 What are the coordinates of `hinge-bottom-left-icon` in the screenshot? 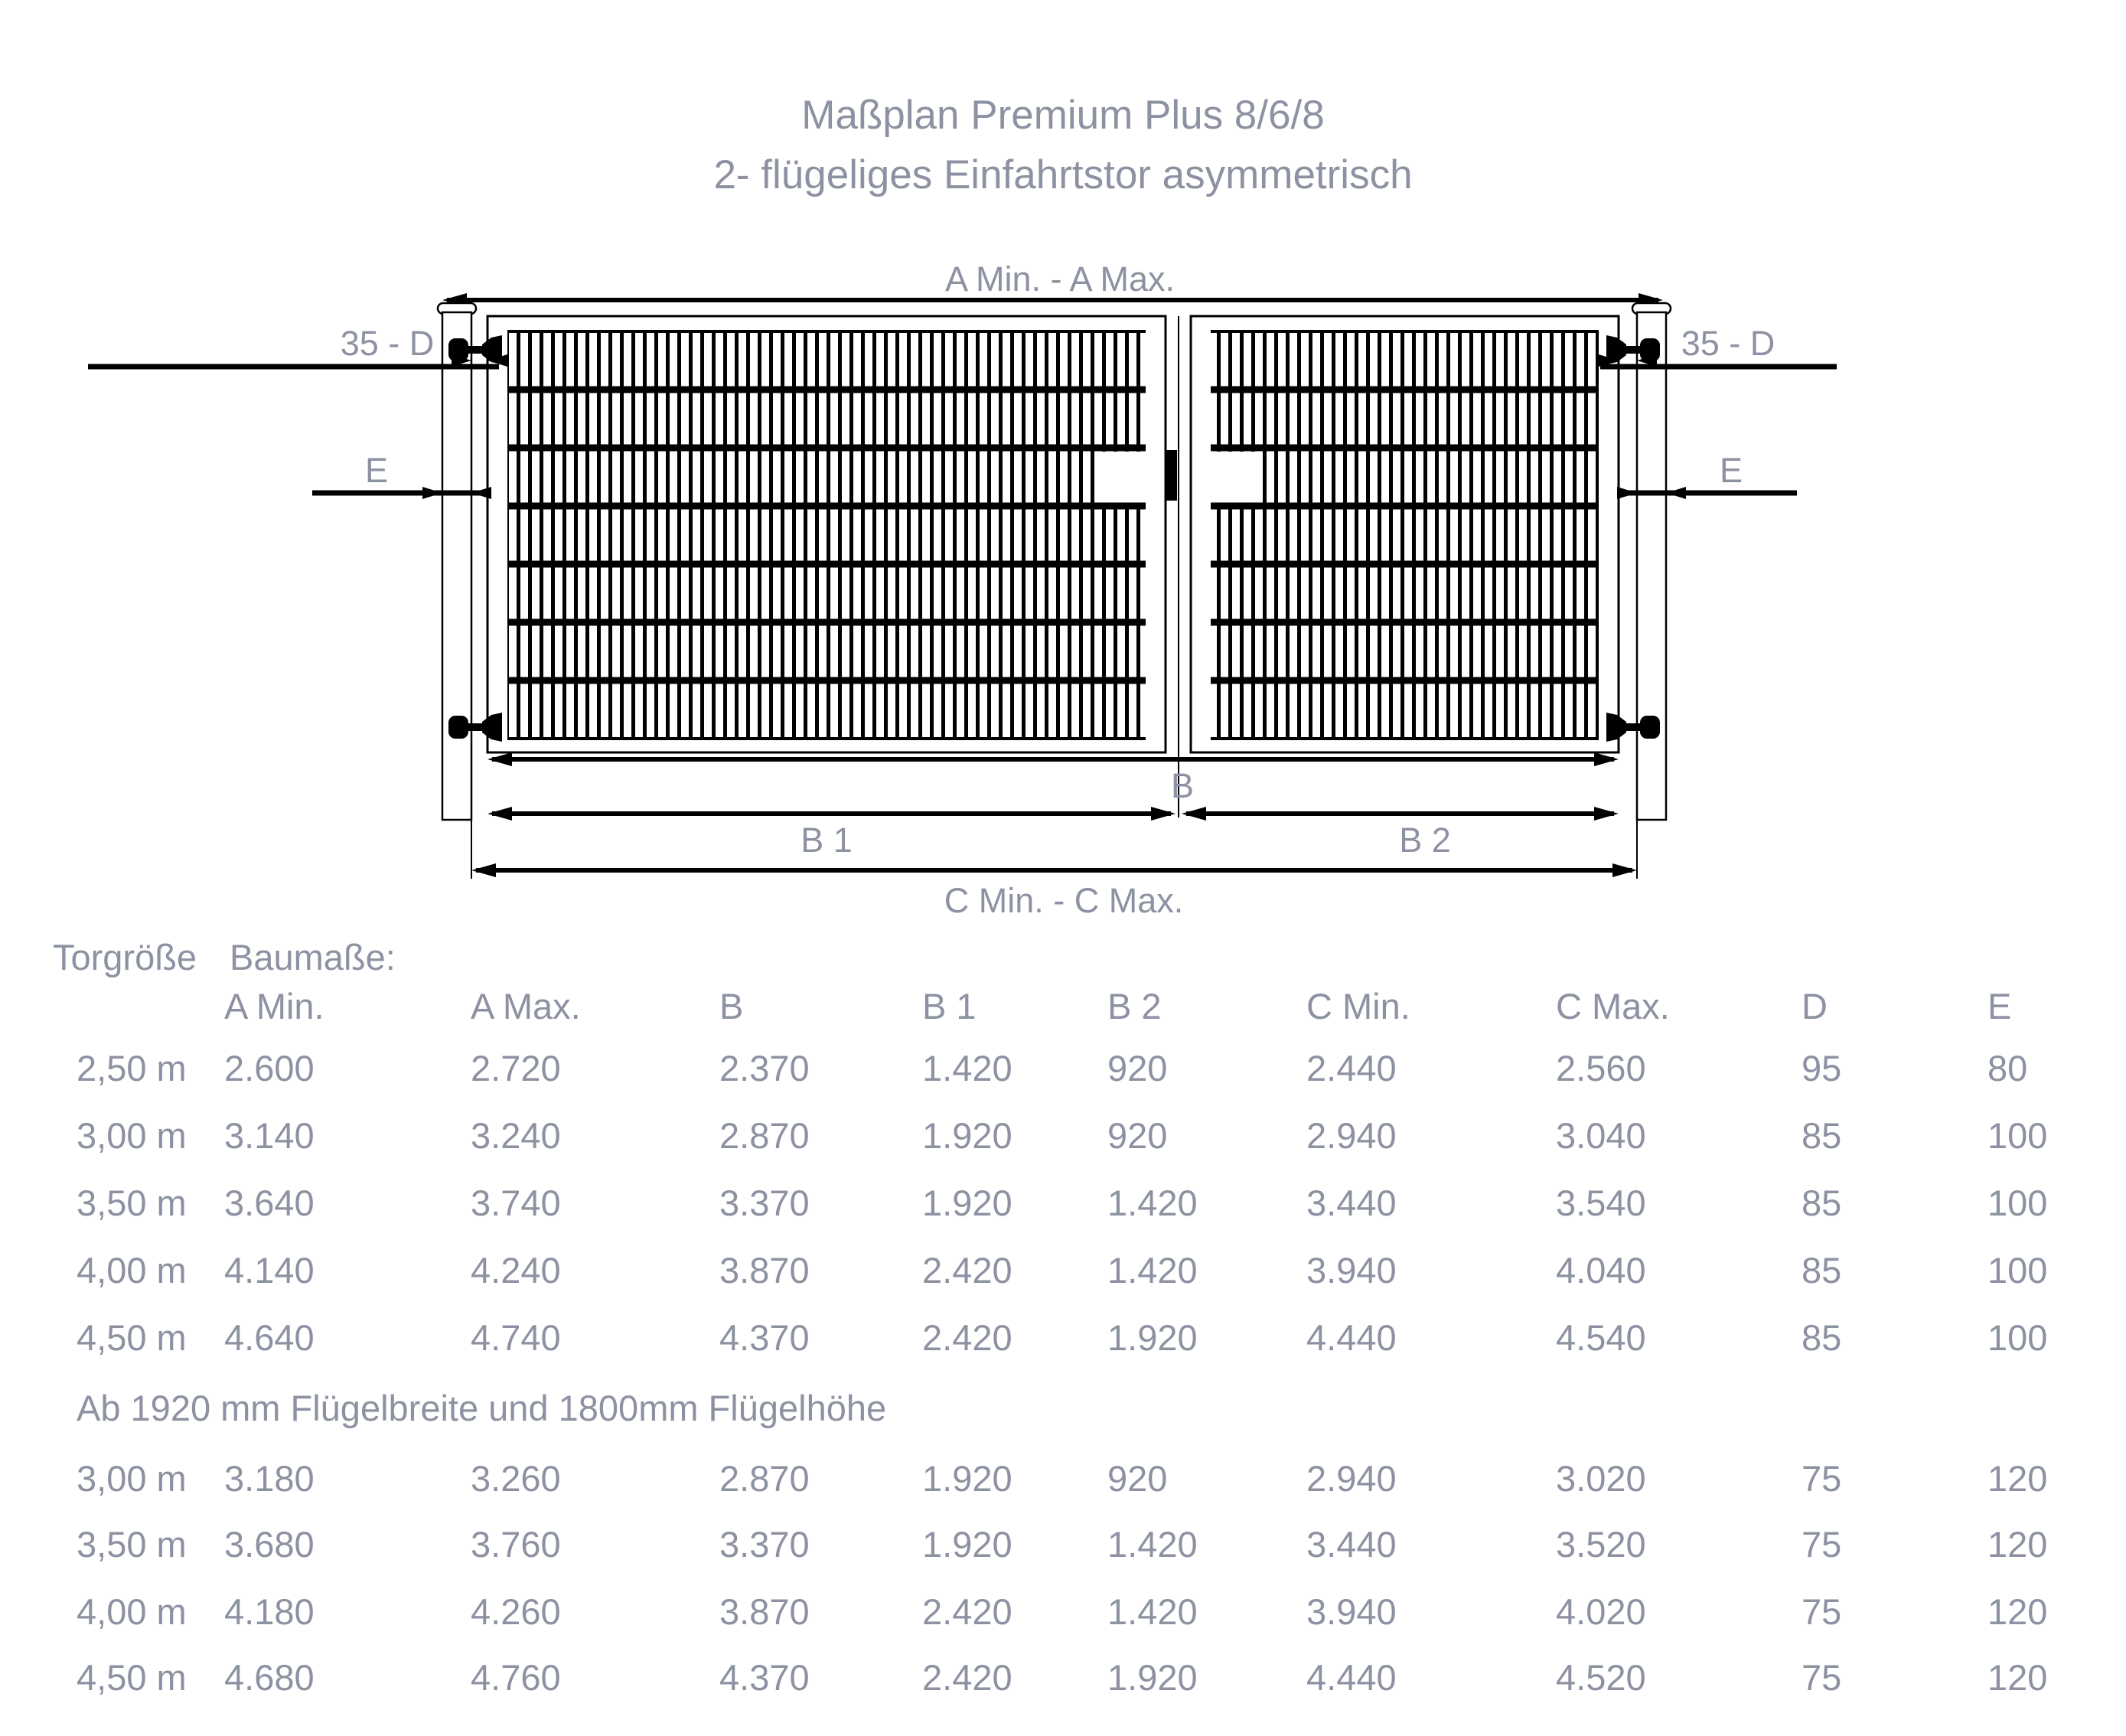 It's located at (475, 727).